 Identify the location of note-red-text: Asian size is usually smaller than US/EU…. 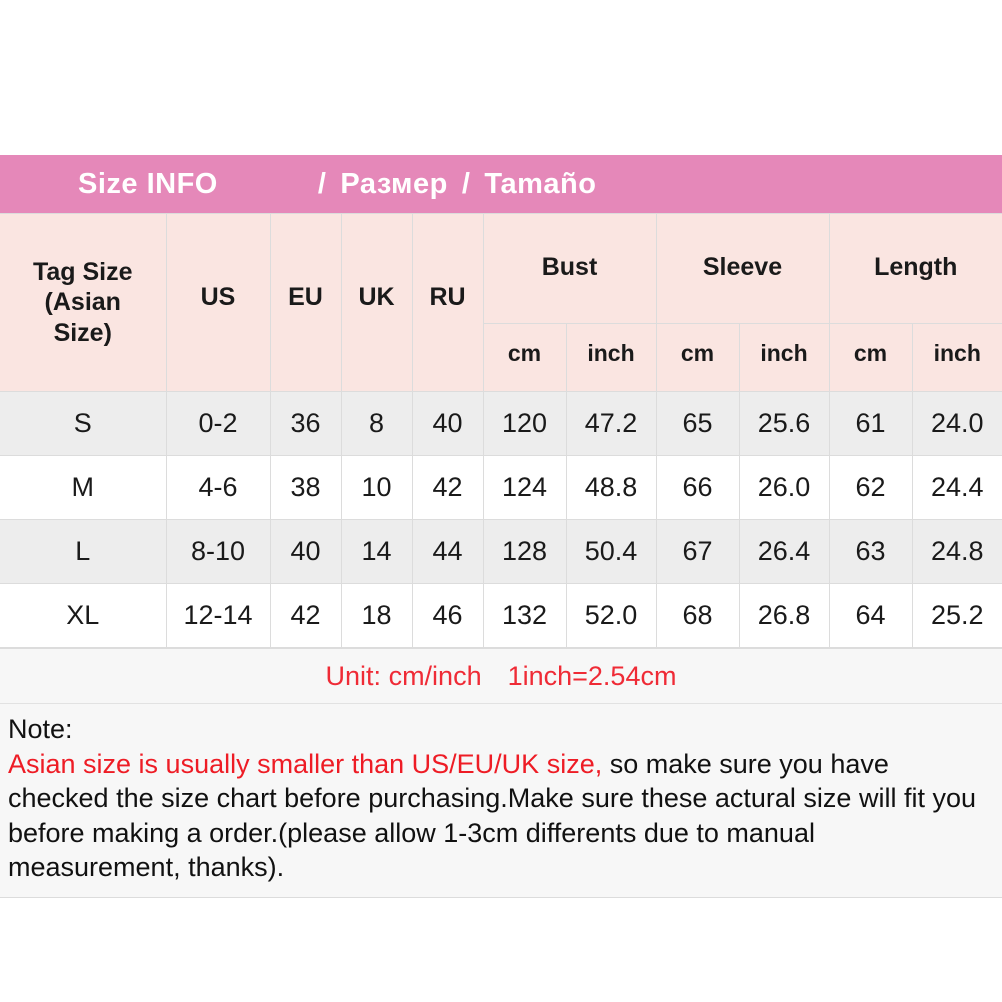
(305, 763).